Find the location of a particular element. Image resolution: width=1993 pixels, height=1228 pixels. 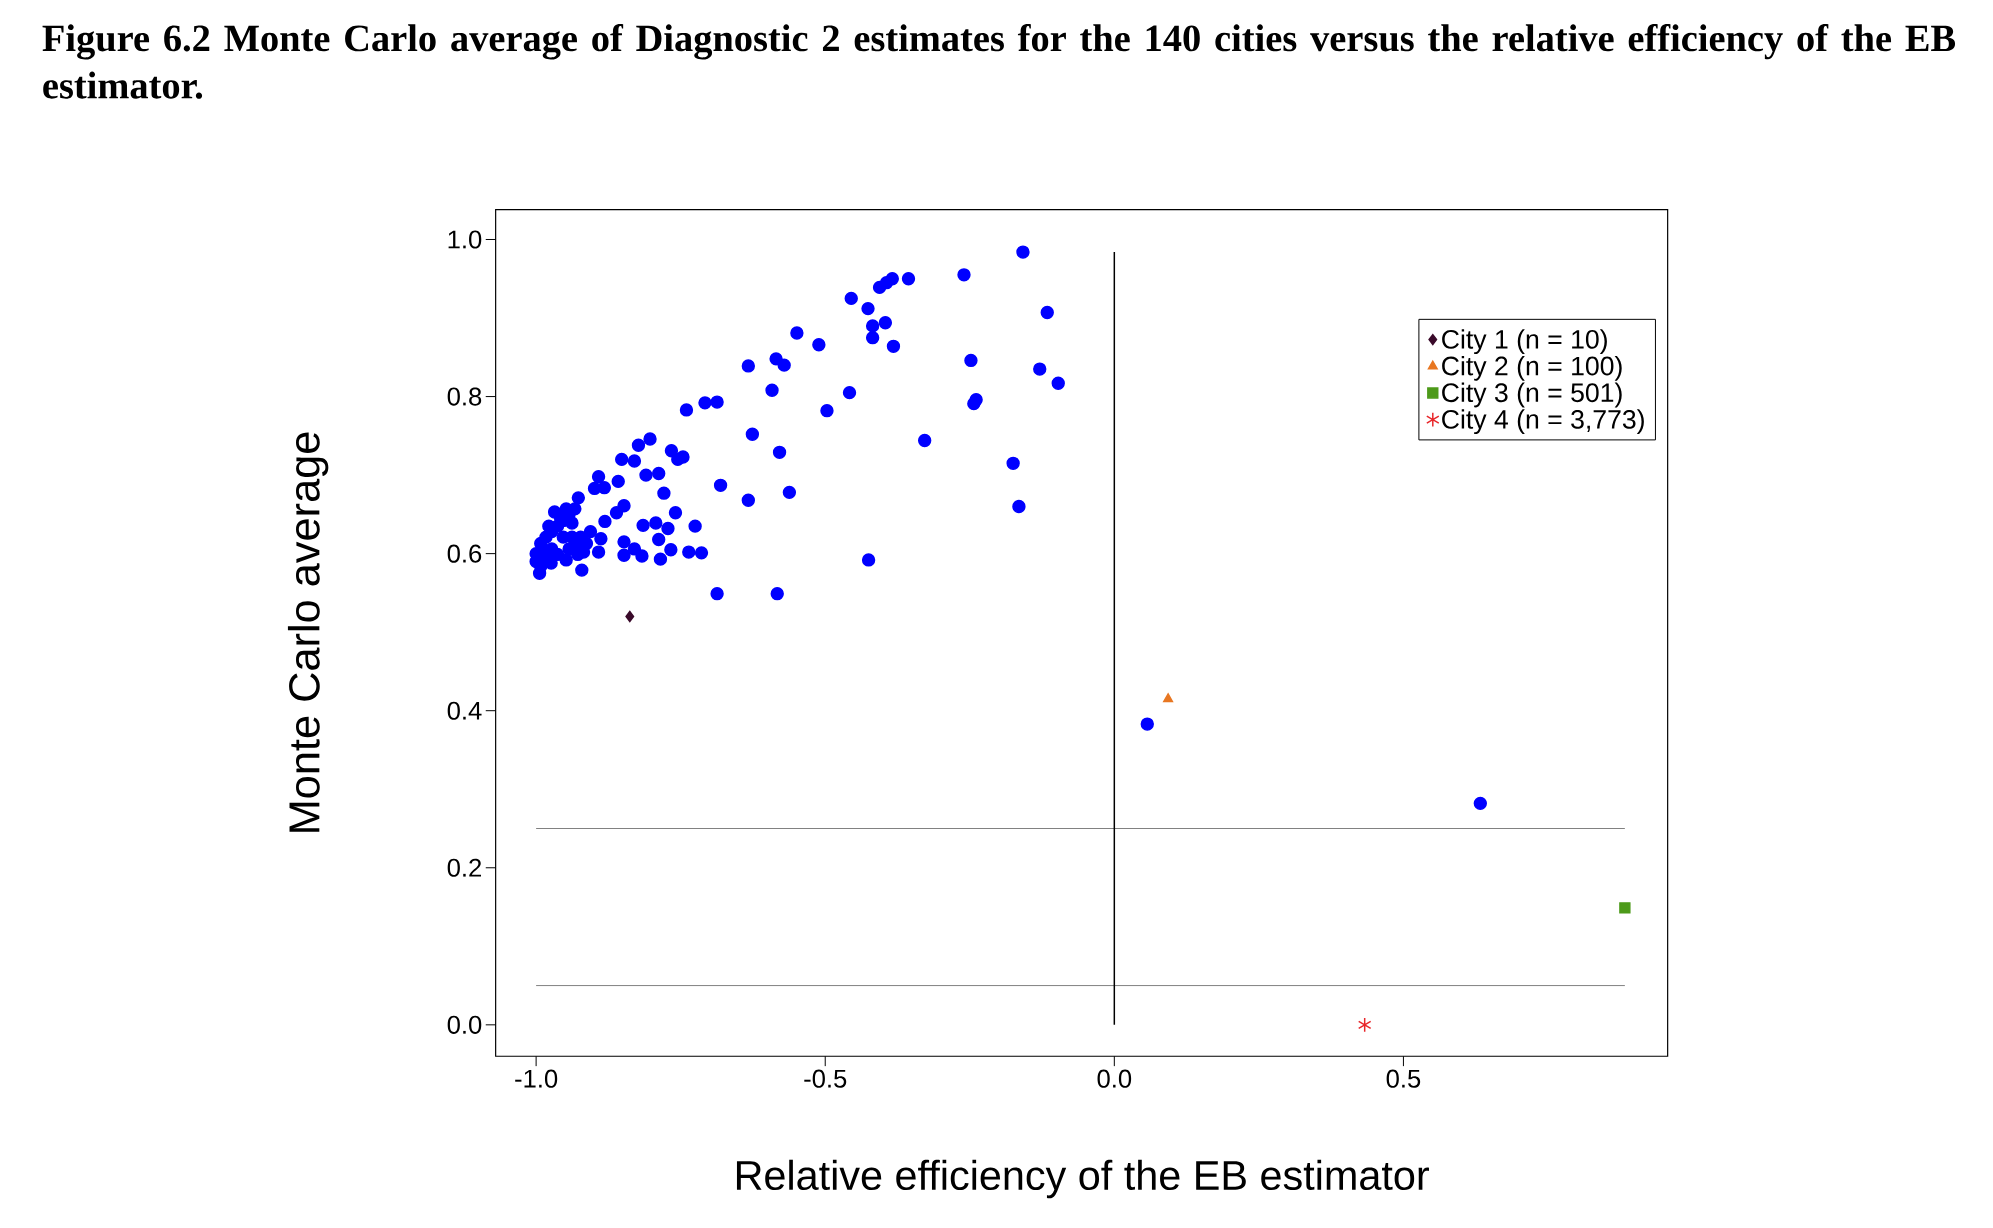

x-tick-label: 0.0 is located at coordinates (1114, 1078).